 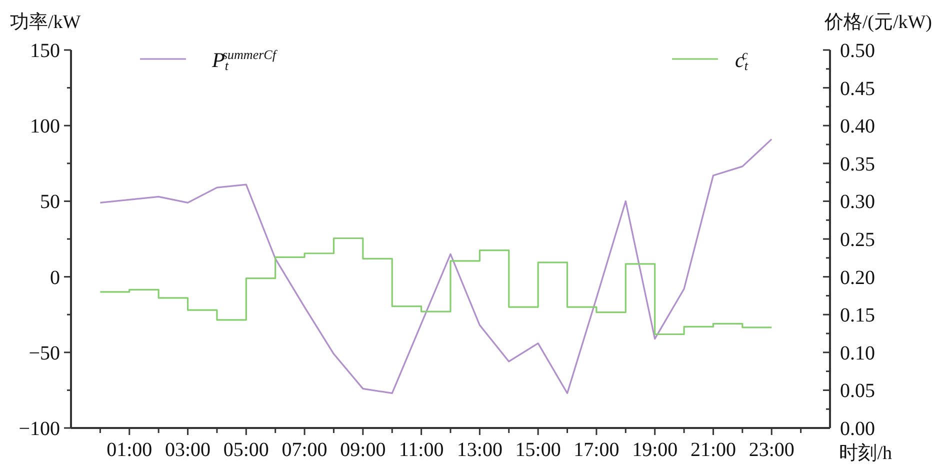 What do you see at coordinates (857, 51) in the screenshot?
I see `y2-tick-label: 0.50` at bounding box center [857, 51].